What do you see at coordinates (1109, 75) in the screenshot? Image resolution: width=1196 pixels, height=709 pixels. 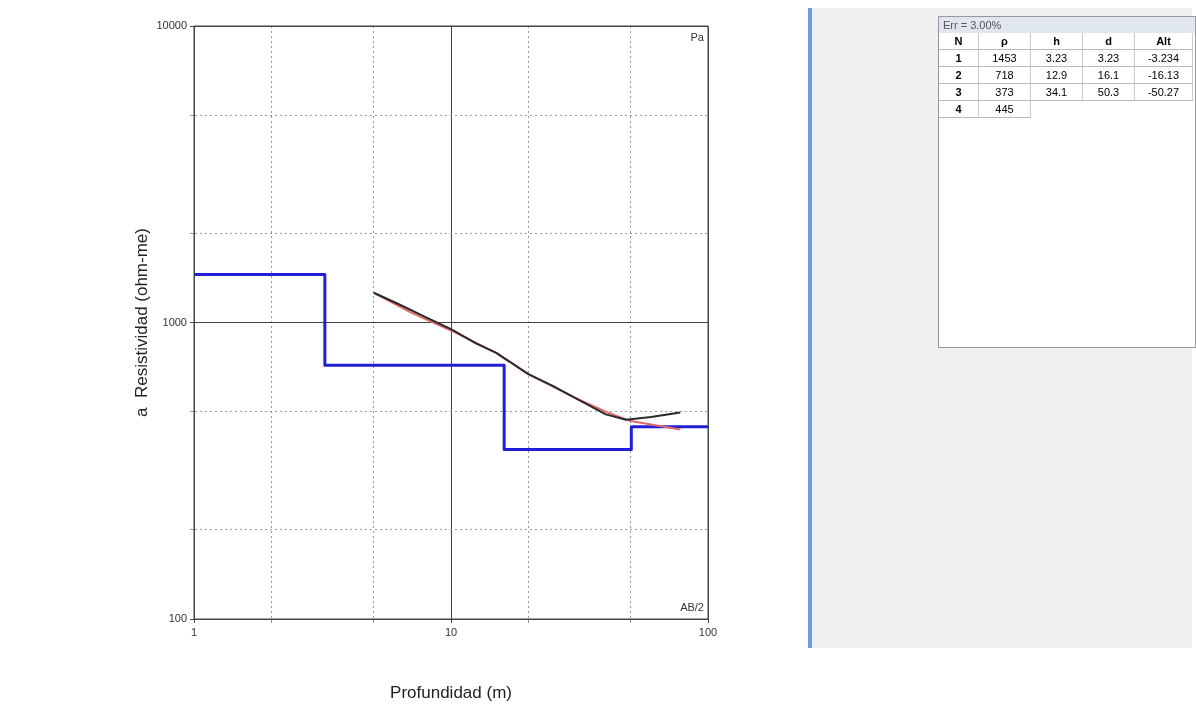 I see `text: 16.1` at bounding box center [1109, 75].